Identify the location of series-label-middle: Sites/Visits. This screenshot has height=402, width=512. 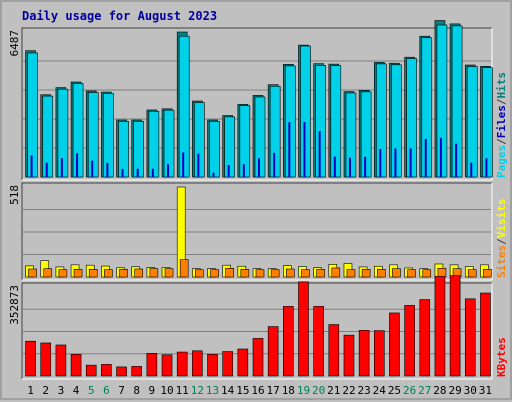
(501, 239).